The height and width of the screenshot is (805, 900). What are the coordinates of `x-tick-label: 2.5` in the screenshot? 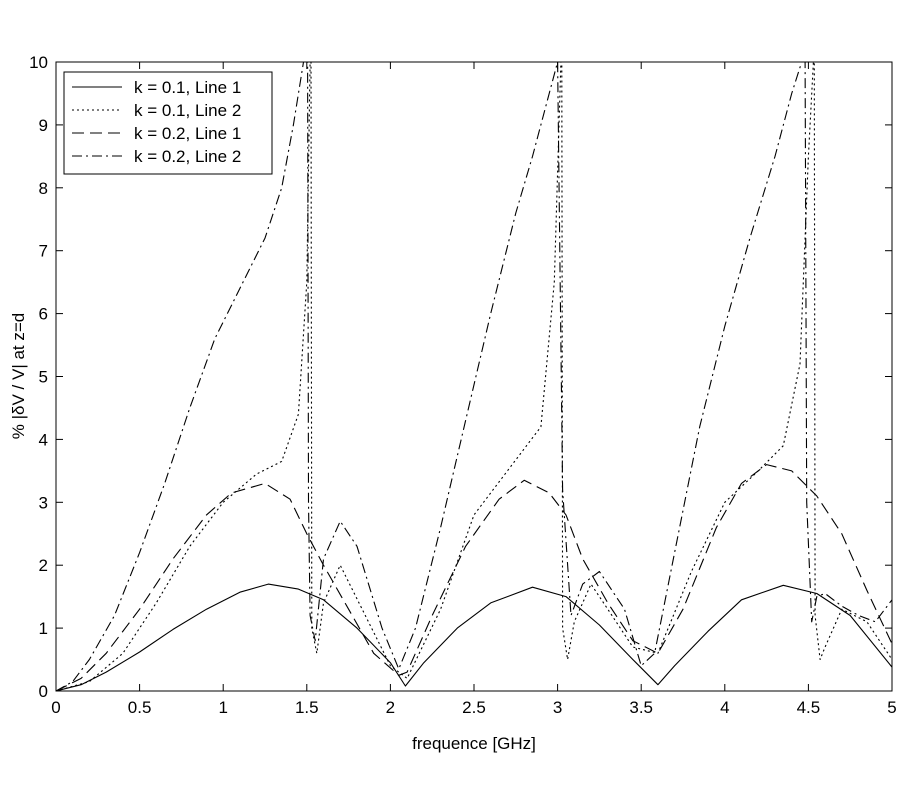 It's located at (474, 707).